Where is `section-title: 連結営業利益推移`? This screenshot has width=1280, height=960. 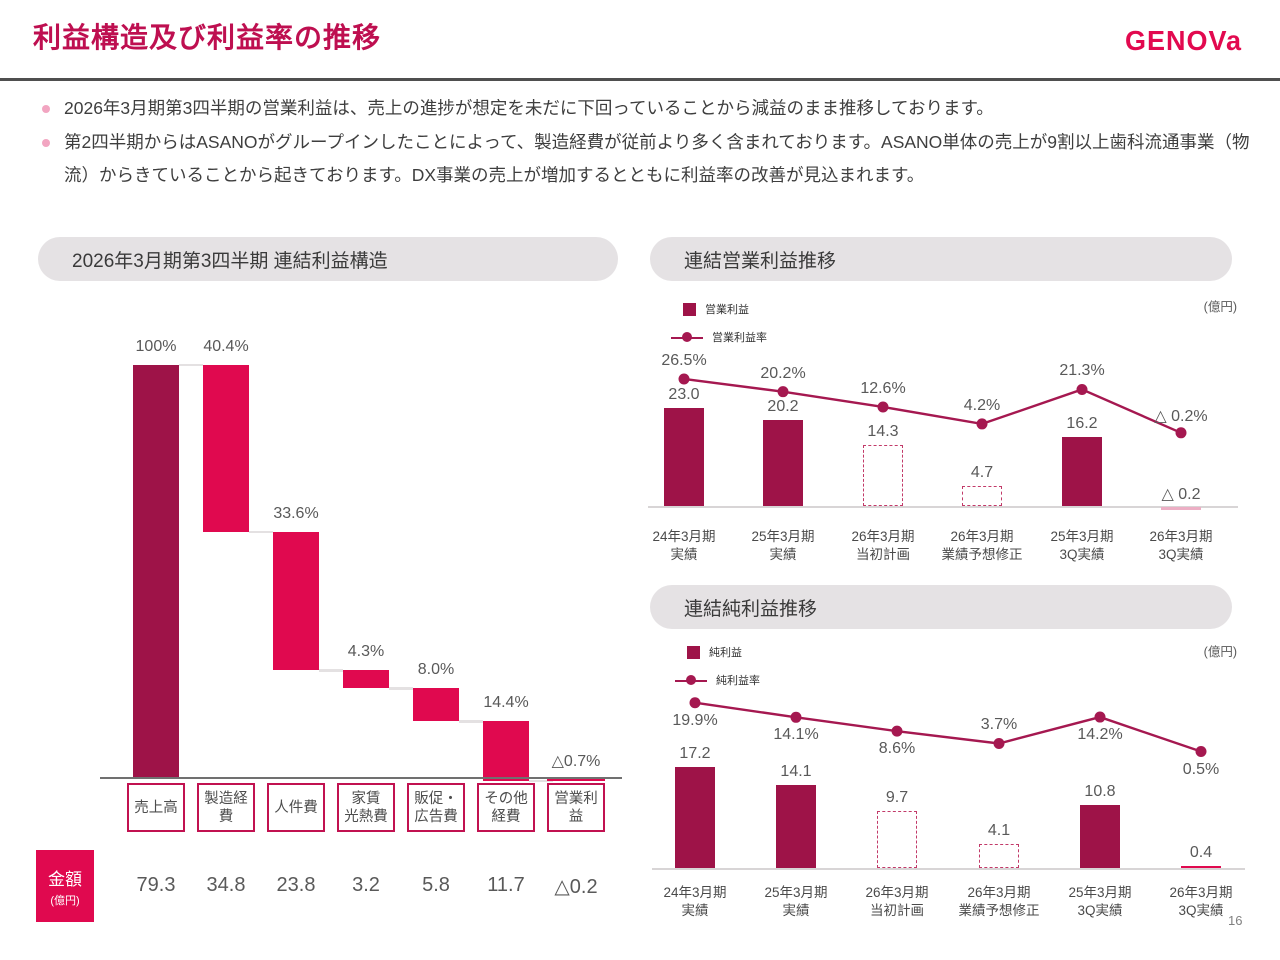
section-title: 連結営業利益推移 is located at coordinates (760, 261).